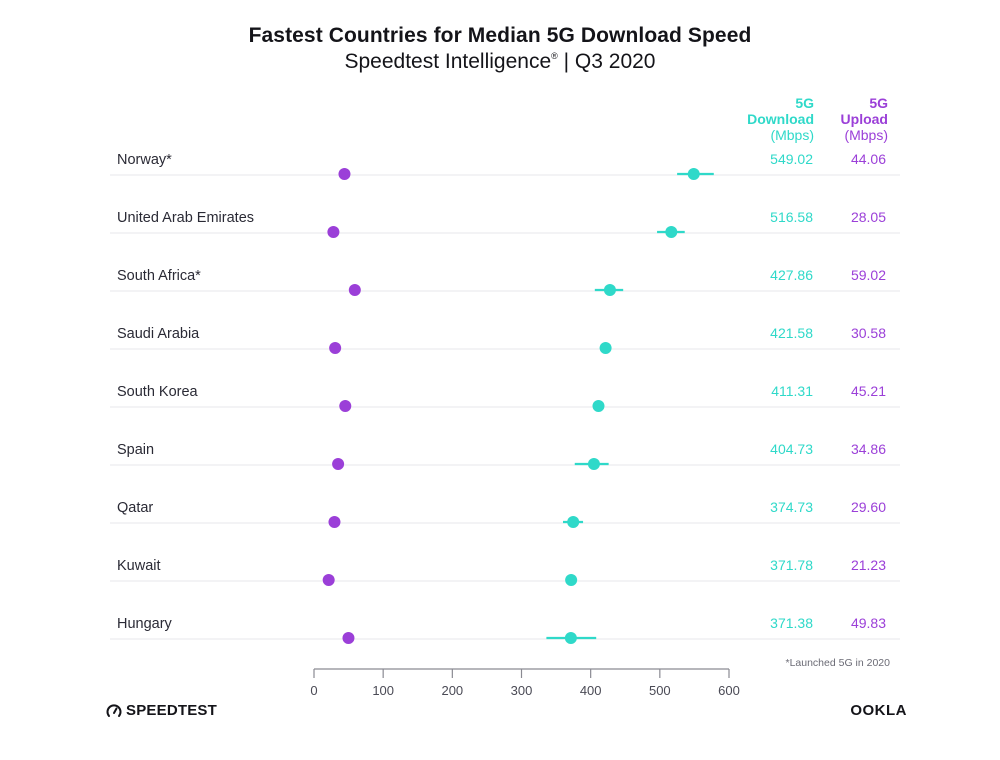 This screenshot has height=760, width=1000. What do you see at coordinates (868, 333) in the screenshot?
I see `upload-value-label: 30.58` at bounding box center [868, 333].